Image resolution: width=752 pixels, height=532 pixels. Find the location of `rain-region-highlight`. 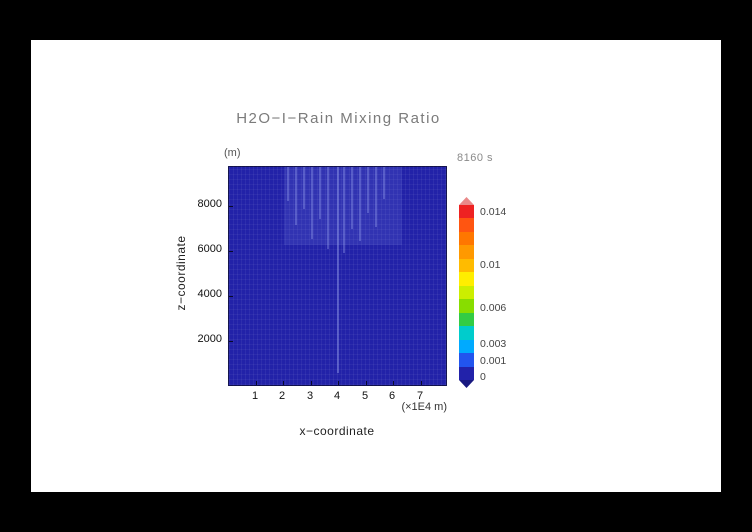

rain-region-highlight is located at coordinates (343, 206).